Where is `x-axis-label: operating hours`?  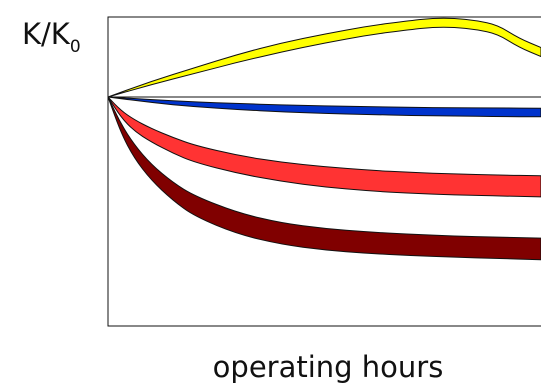 x-axis-label: operating hours is located at coordinates (328, 367).